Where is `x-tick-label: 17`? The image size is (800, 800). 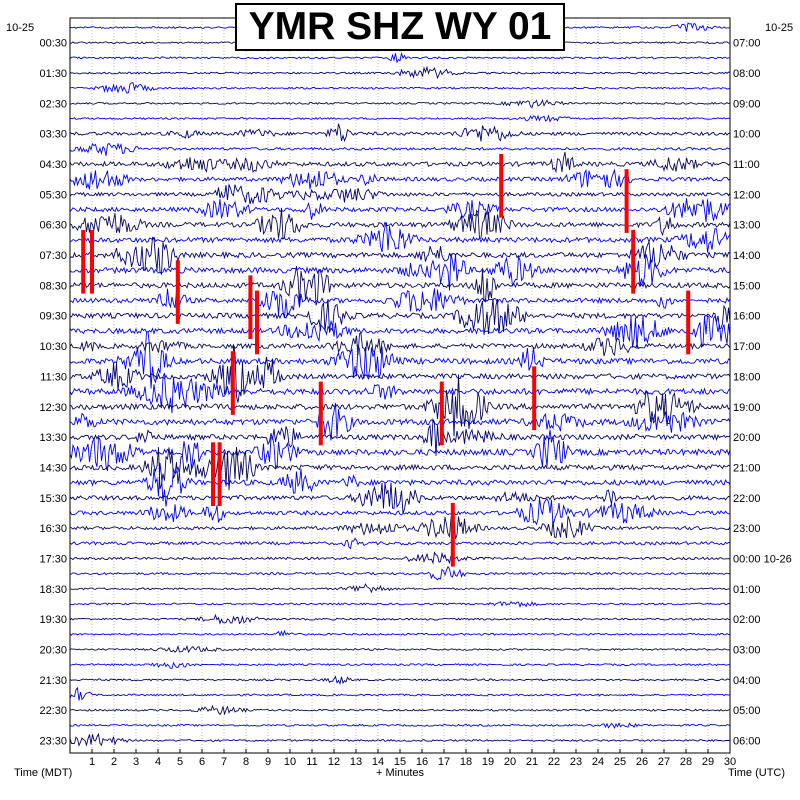
x-tick-label: 17 is located at coordinates (444, 762).